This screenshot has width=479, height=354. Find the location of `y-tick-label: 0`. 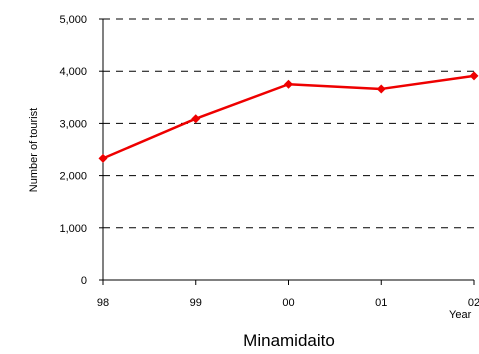

y-tick-label: 0 is located at coordinates (84, 281).